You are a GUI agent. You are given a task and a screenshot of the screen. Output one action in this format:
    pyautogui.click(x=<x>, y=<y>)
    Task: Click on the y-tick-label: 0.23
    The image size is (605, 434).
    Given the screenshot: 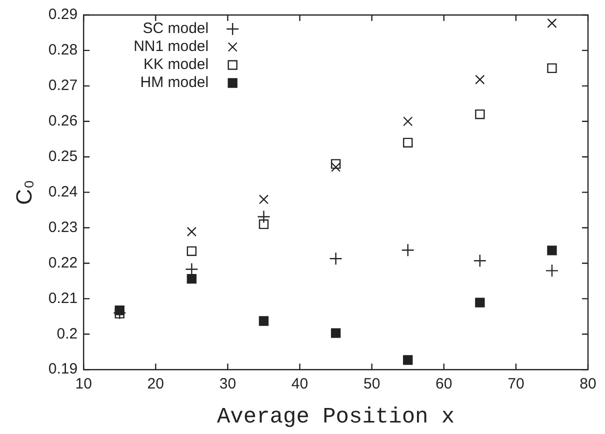 What is the action you would take?
    pyautogui.click(x=63, y=227)
    